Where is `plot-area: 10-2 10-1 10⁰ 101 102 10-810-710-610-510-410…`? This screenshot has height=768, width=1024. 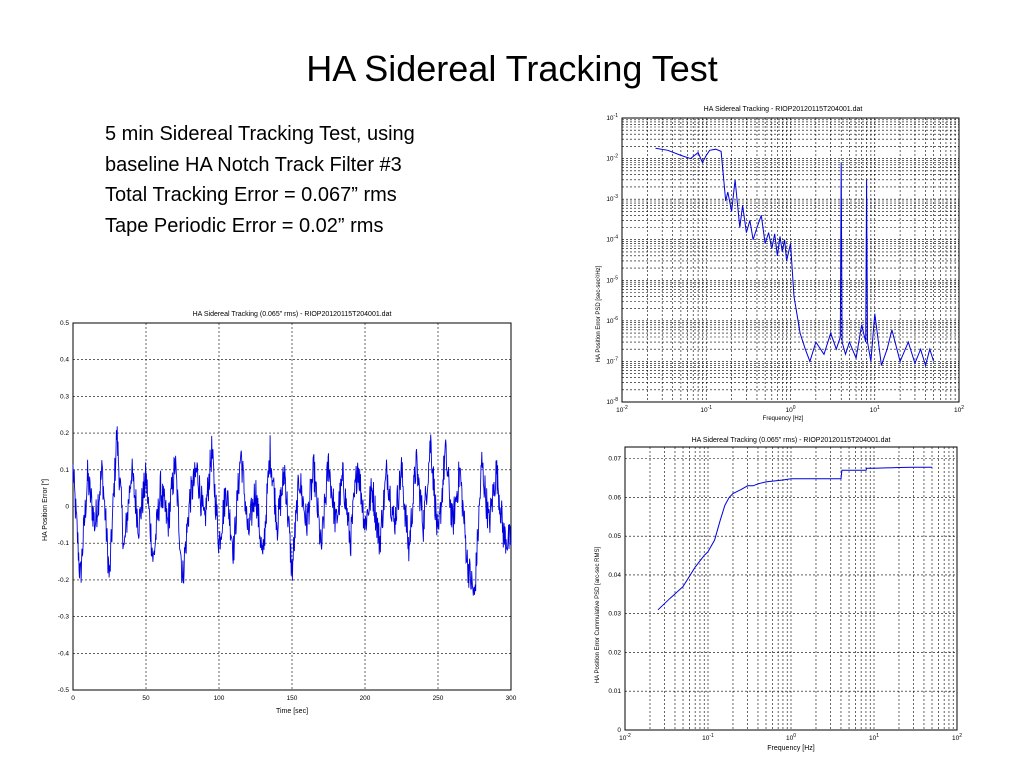
plot-area: 10-2 10-1 10⁰ 101 102 10-810-710-610-510-410… is located at coordinates (785, 263).